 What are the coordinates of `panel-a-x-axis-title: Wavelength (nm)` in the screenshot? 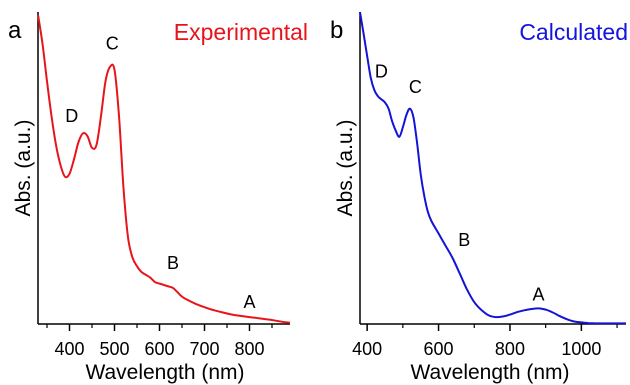 It's located at (164, 372).